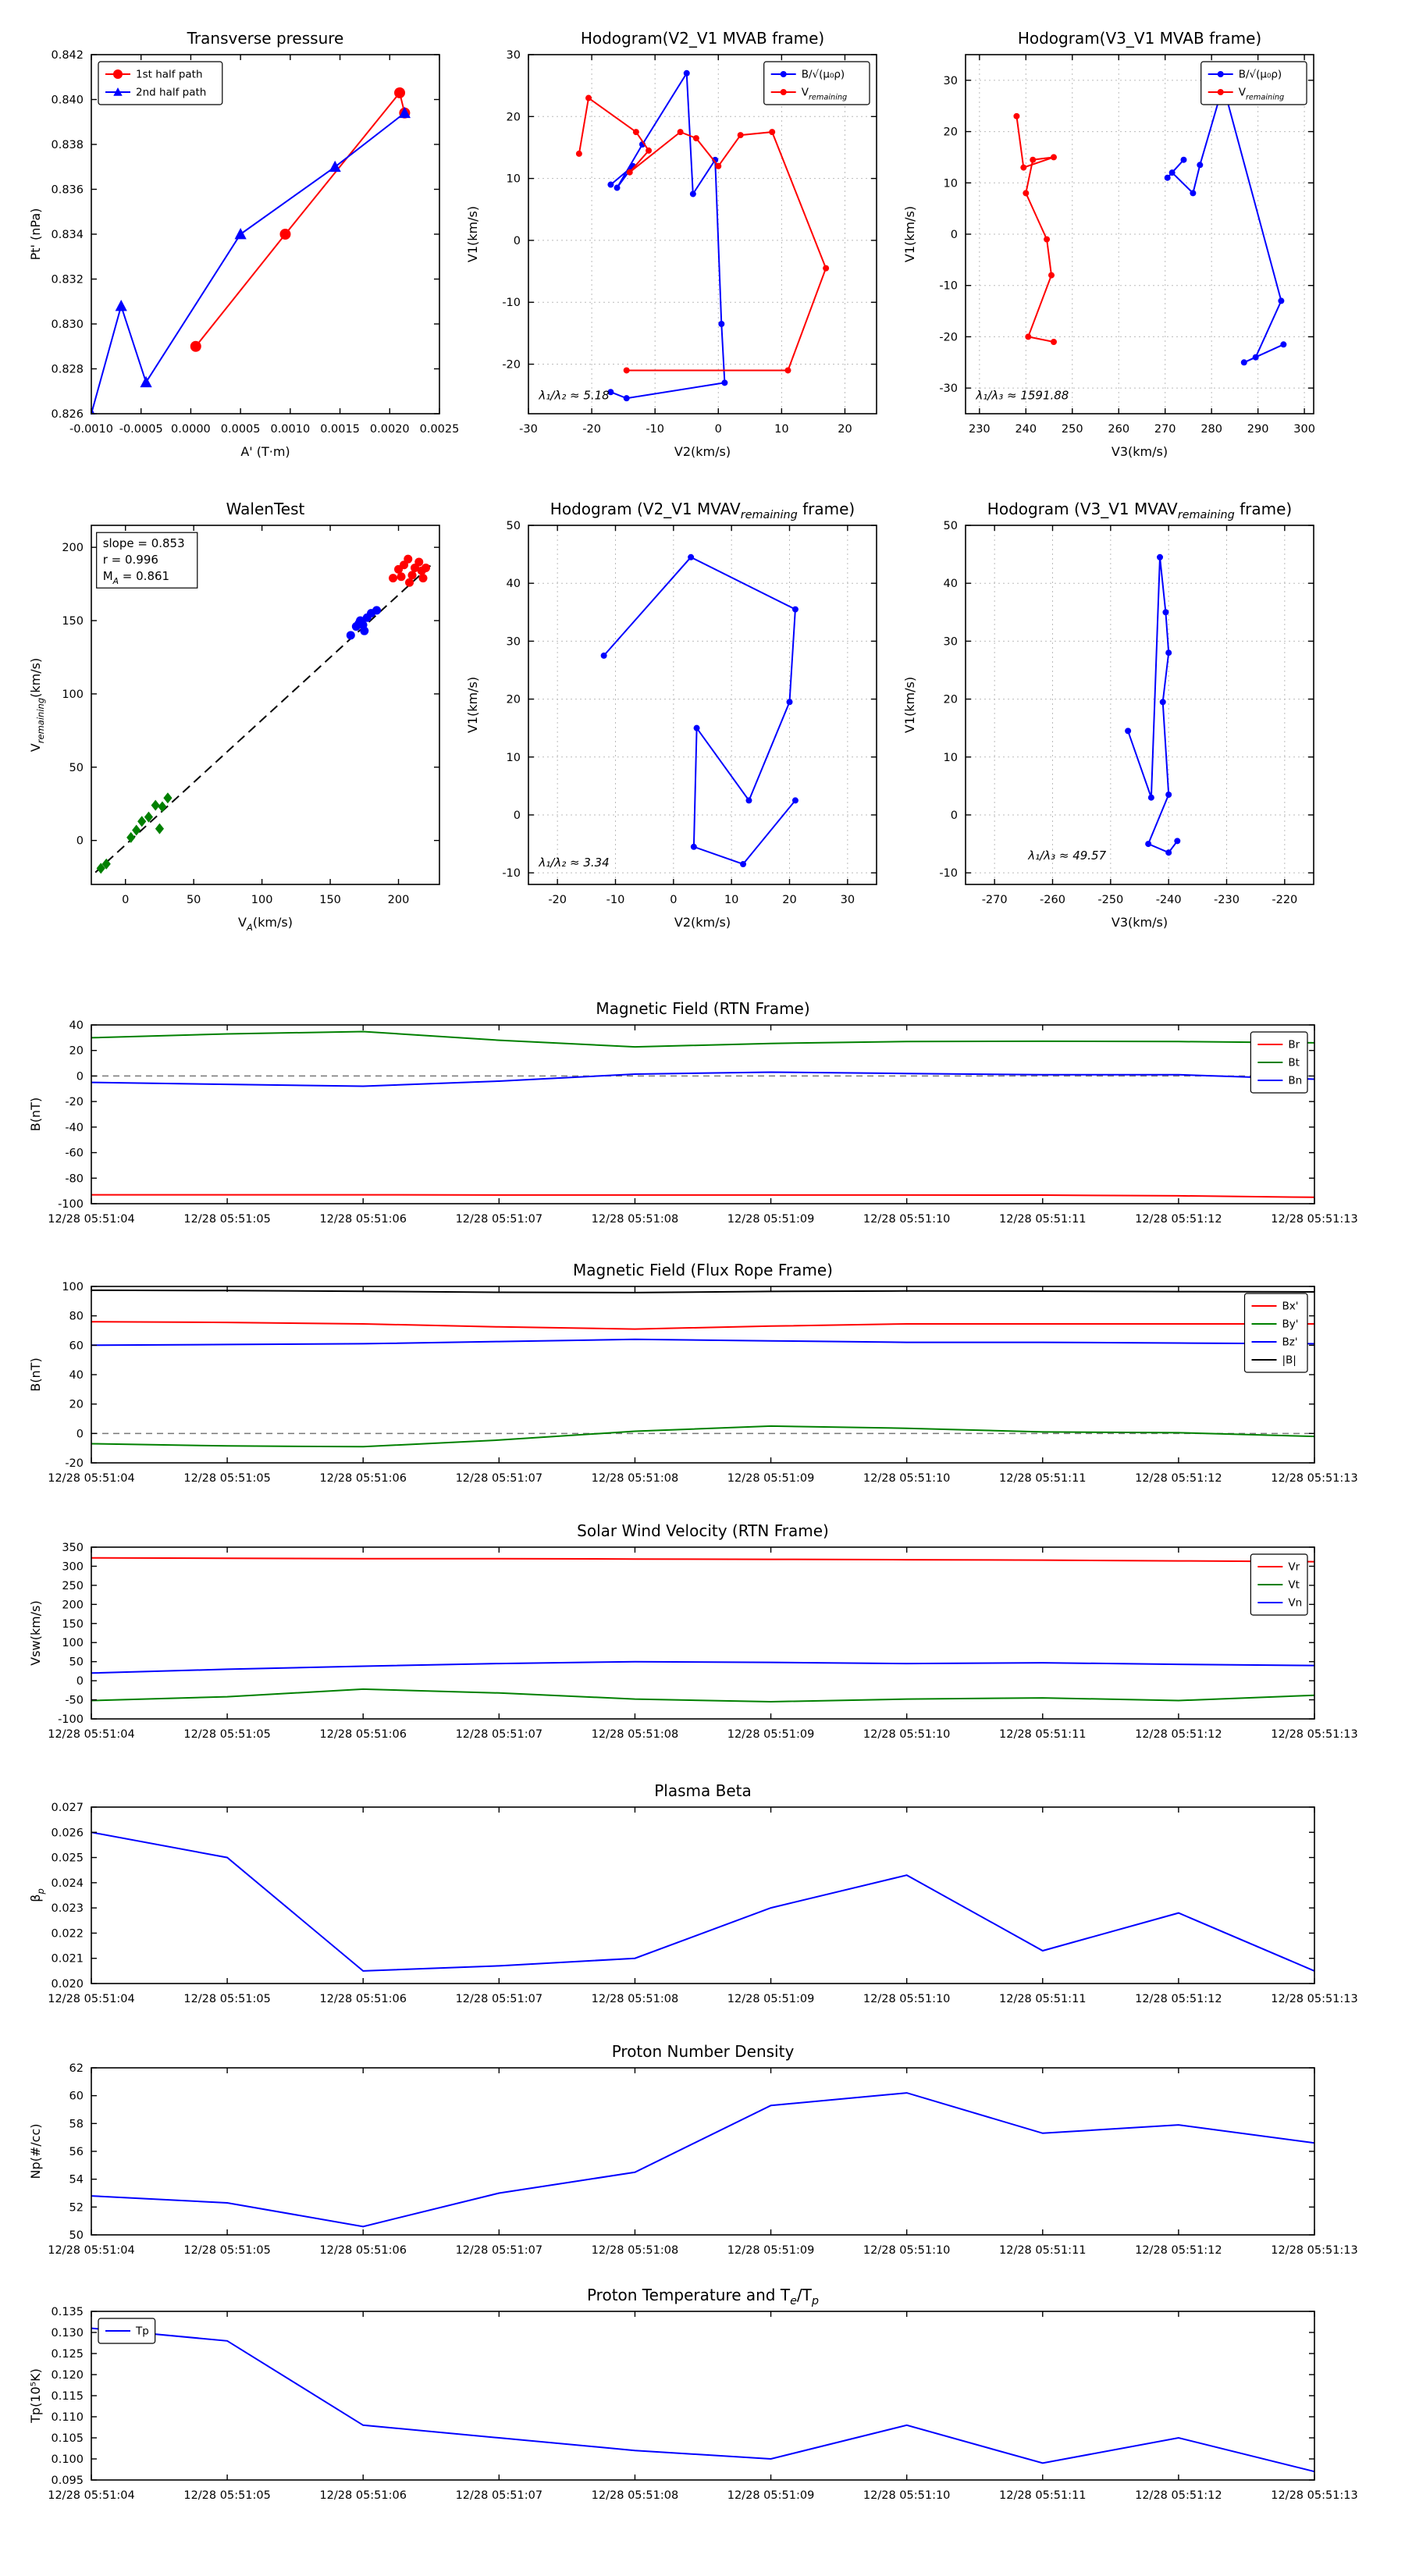  I want to click on svg-text: 0.830, so click(68, 324).